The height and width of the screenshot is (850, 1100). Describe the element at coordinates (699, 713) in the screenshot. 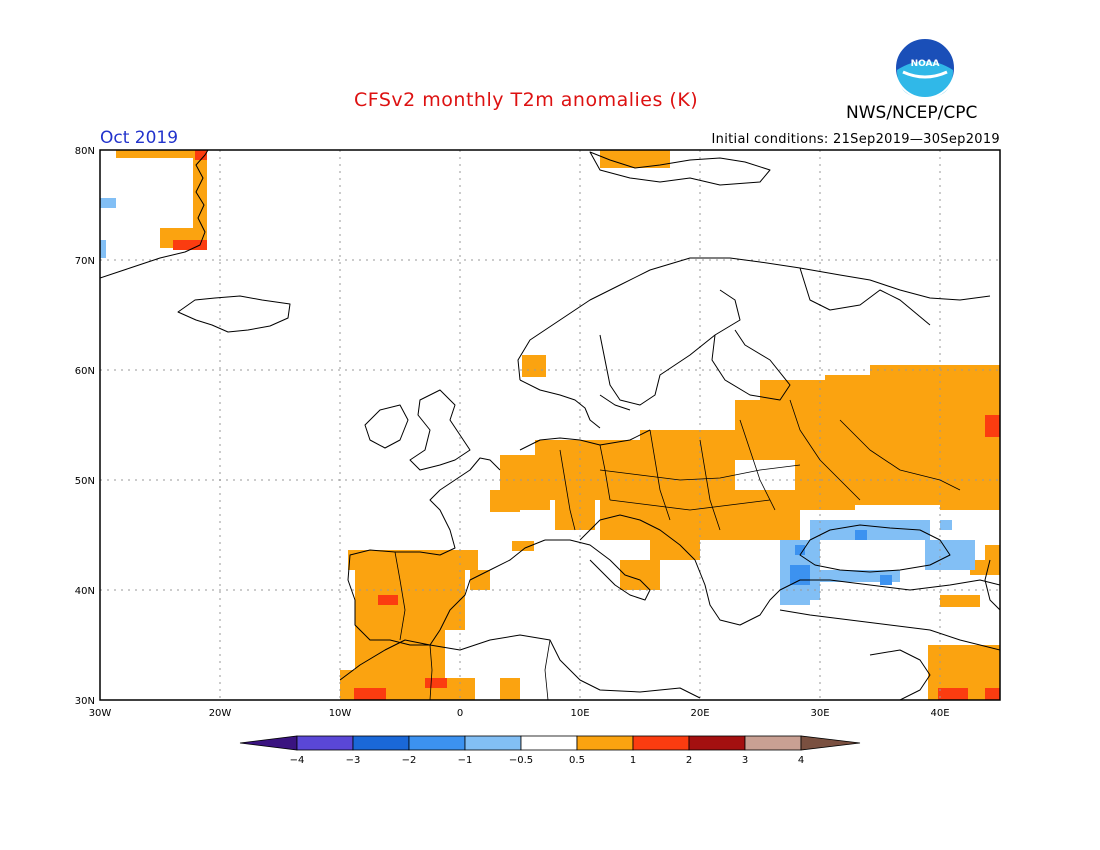

I see `lon-tick-20e: 20E` at that location.